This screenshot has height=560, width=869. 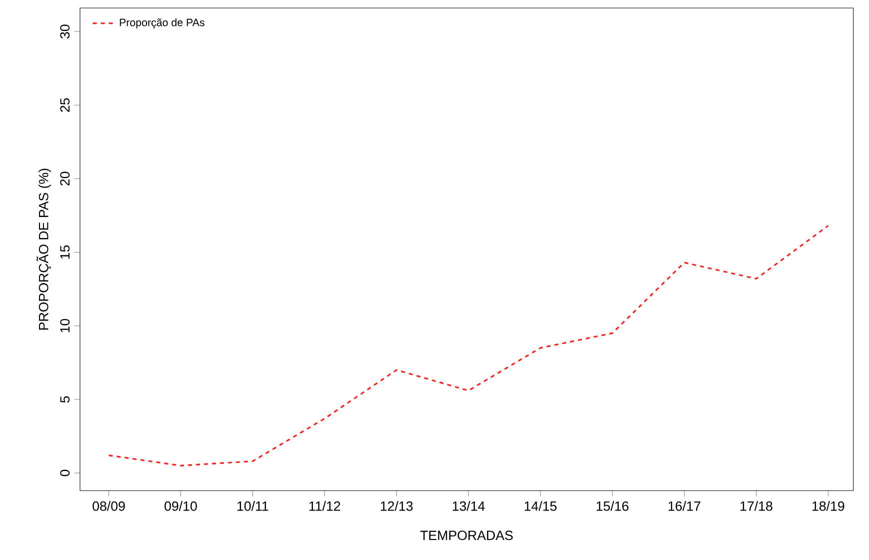 I want to click on y-tick-label: 30, so click(x=65, y=31).